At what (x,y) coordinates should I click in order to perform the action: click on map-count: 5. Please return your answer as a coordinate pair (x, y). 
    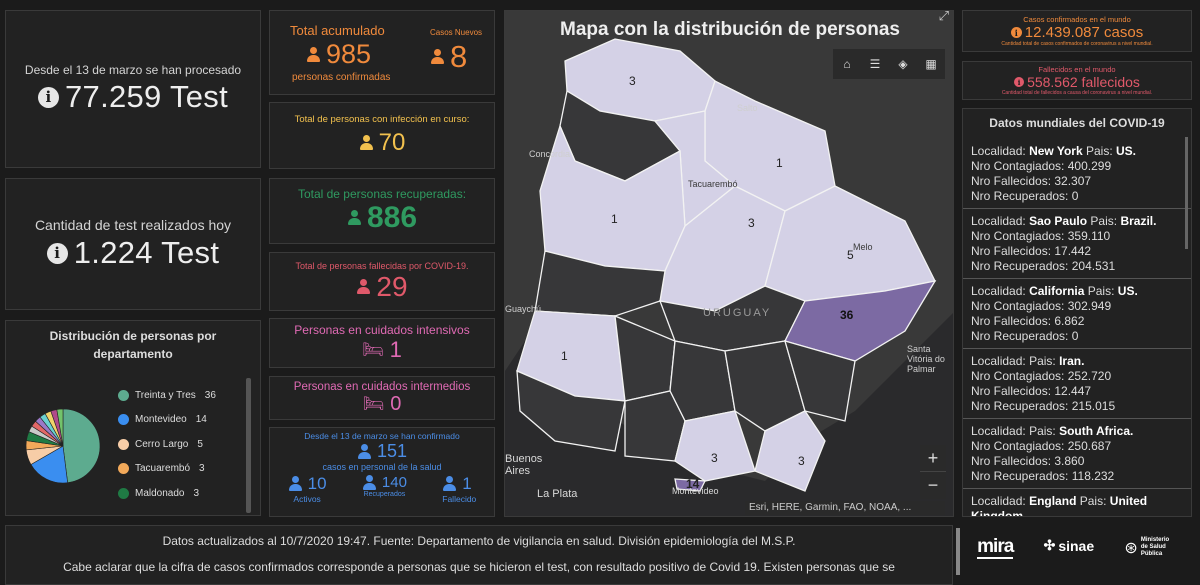
    Looking at the image, I should click on (850, 255).